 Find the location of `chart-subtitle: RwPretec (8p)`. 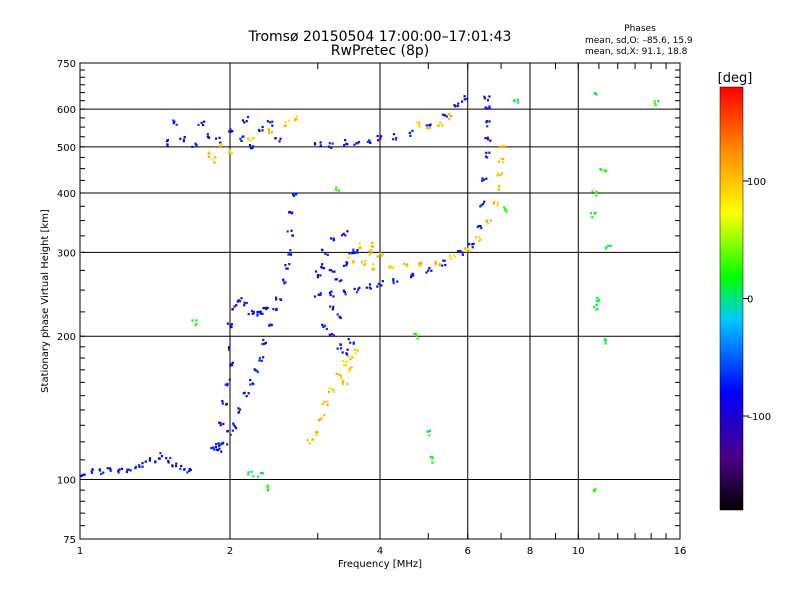

chart-subtitle: RwPretec (8p) is located at coordinates (380, 51).